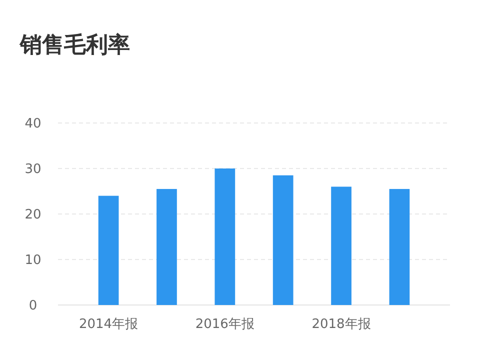 The image size is (500, 362). Describe the element at coordinates (108, 324) in the screenshot. I see `x-tick-label: 2014年报` at that location.